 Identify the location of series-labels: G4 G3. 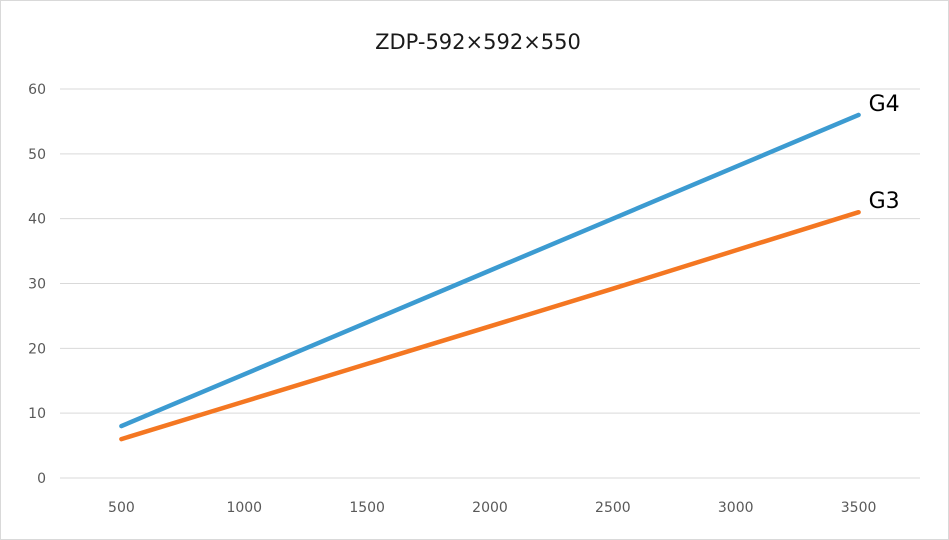
(884, 153).